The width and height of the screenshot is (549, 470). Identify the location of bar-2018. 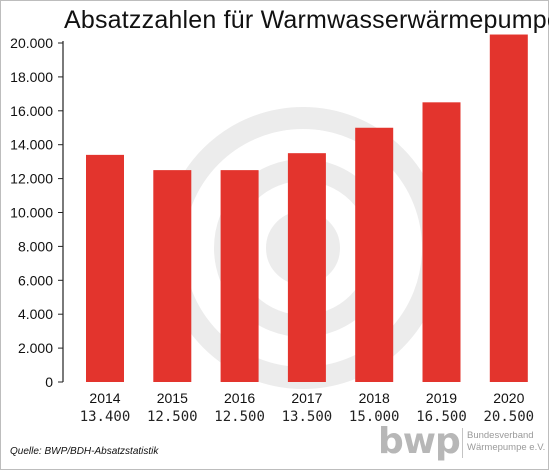
(374, 254).